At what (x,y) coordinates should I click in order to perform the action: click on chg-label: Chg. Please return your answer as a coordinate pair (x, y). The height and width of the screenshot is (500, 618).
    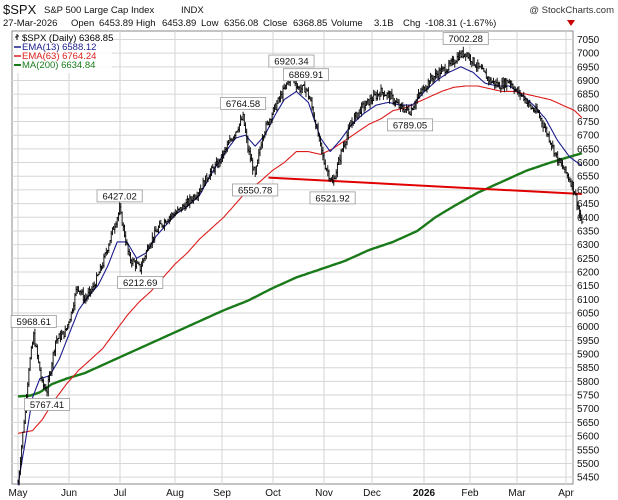
    Looking at the image, I should click on (411, 23).